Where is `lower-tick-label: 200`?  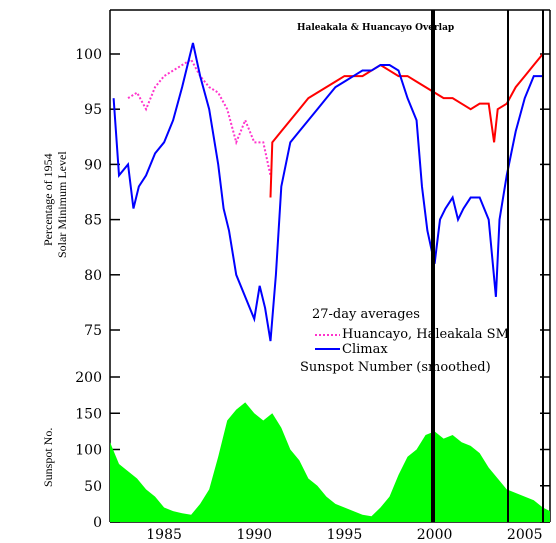 lower-tick-label: 200 is located at coordinates (88, 378).